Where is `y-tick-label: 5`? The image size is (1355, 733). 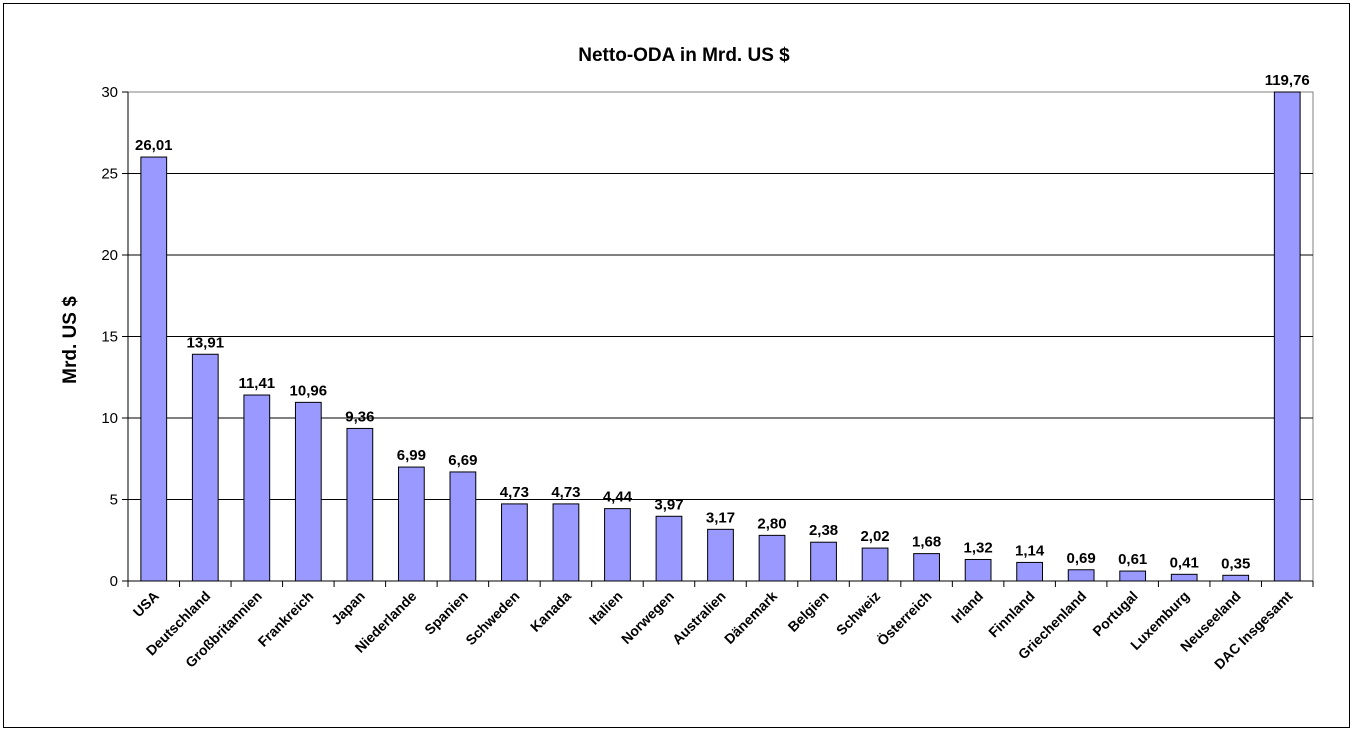
y-tick-label: 5 is located at coordinates (114, 500).